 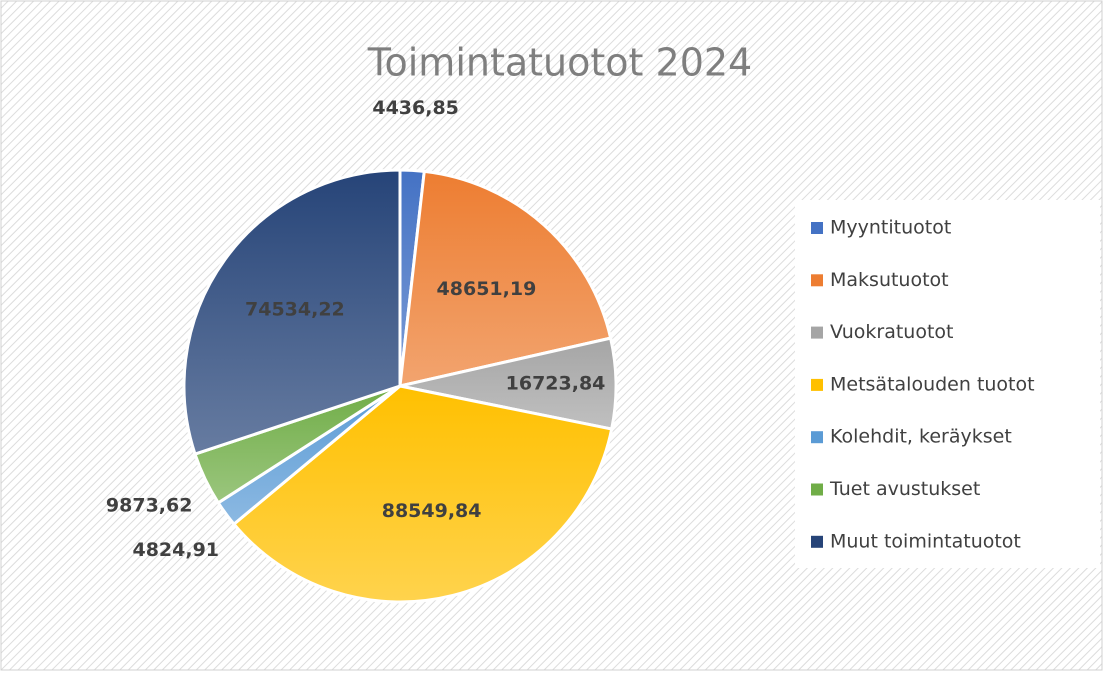 I want to click on legend-label: Metsätalouden tuotot, so click(x=932, y=384).